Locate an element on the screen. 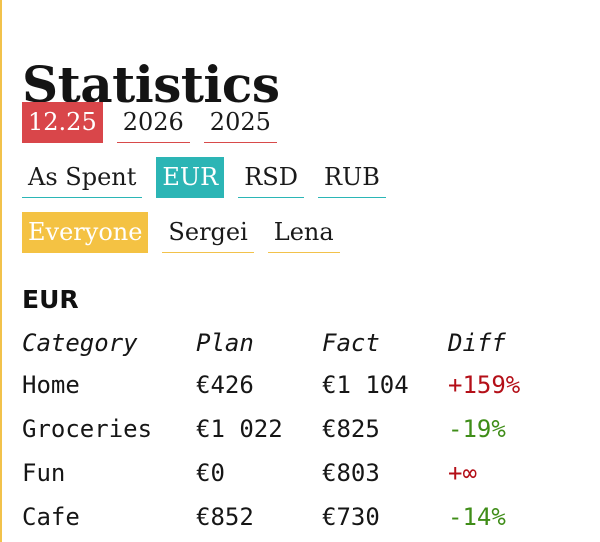 Image resolution: width=600 pixels, height=542 pixels. category-column-header: Category is located at coordinates (80, 343).